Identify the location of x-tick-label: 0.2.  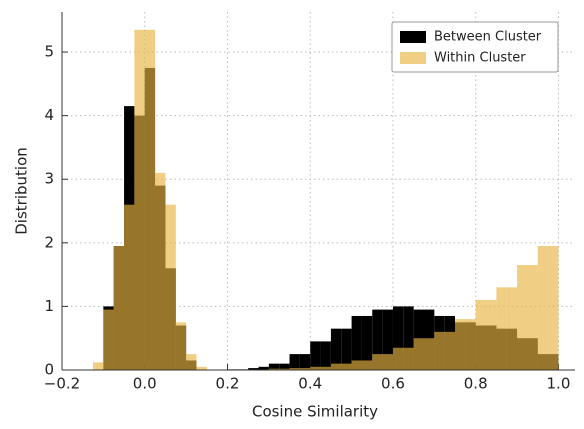
(228, 384).